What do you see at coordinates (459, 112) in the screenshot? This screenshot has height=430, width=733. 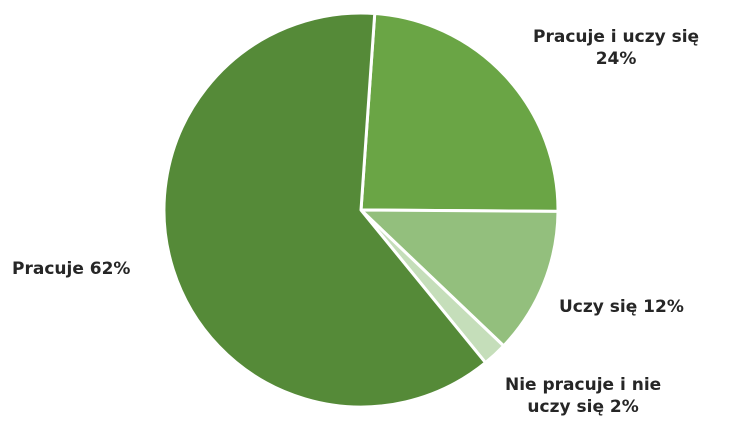 I see `pie-slice-pracuje-i-uczy-się` at bounding box center [459, 112].